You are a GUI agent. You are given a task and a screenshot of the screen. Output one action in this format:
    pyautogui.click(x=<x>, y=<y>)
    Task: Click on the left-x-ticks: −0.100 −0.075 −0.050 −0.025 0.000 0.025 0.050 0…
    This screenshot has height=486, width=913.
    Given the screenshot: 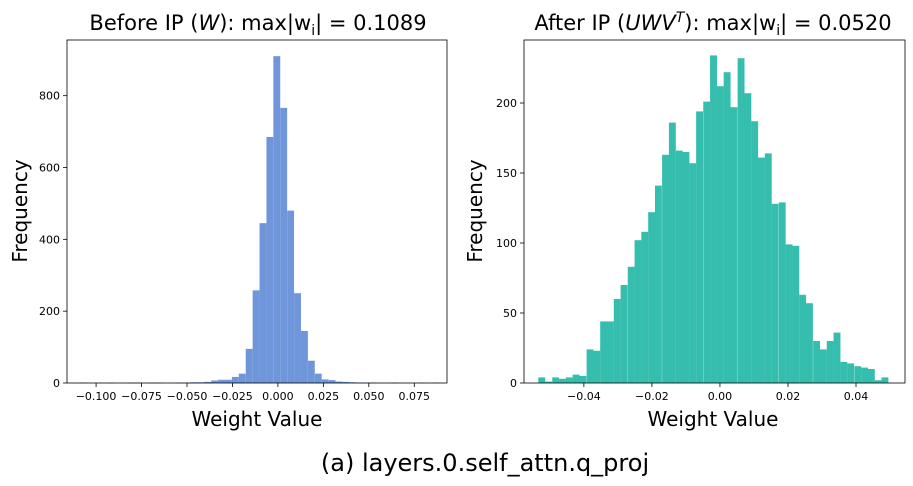 What is the action you would take?
    pyautogui.click(x=253, y=393)
    